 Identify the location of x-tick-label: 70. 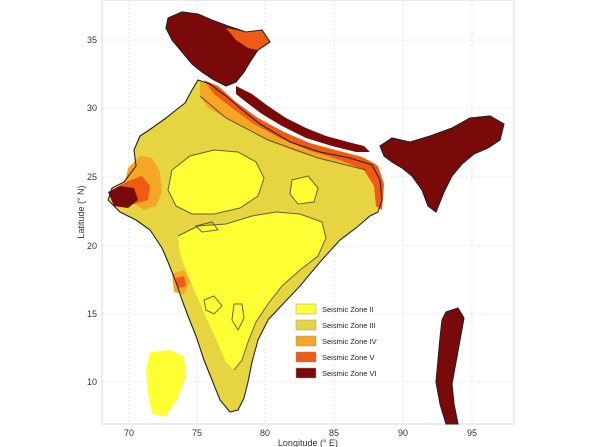
(129, 433).